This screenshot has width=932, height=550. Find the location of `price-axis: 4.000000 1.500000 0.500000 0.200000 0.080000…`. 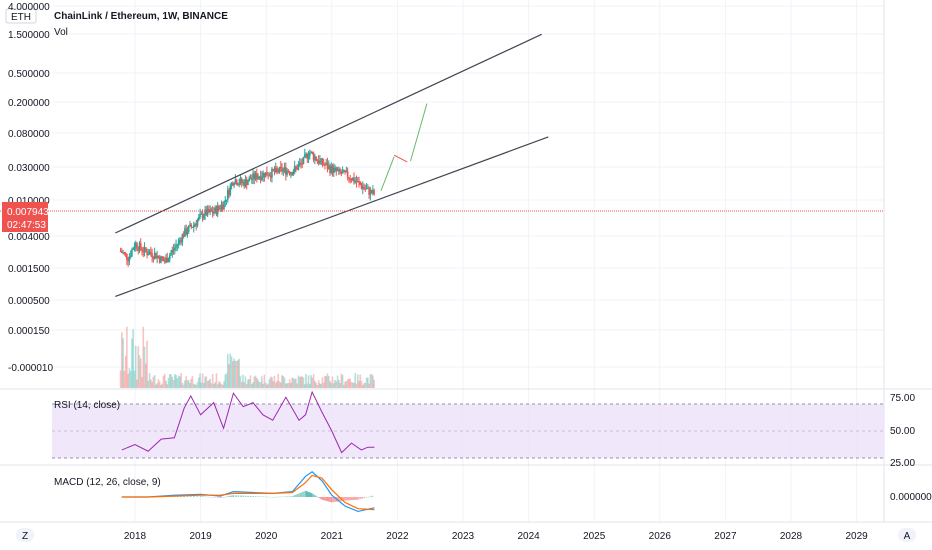

price-axis: 4.000000 1.500000 0.500000 0.200000 0.080000… is located at coordinates (30, 188).